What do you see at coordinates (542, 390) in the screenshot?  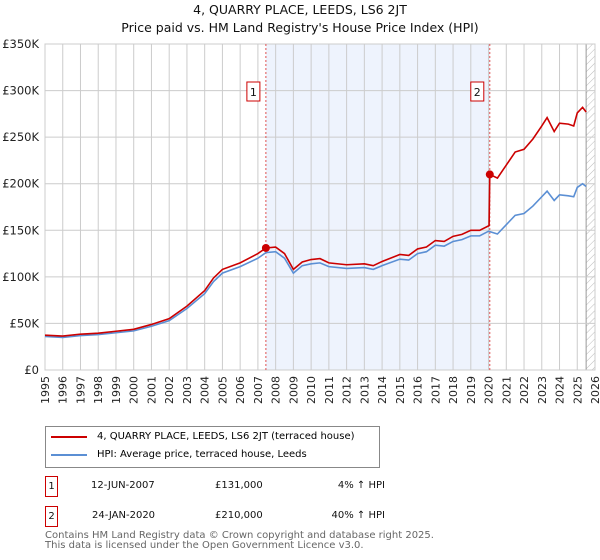 I see `x-tick-label: 2023` at bounding box center [542, 390].